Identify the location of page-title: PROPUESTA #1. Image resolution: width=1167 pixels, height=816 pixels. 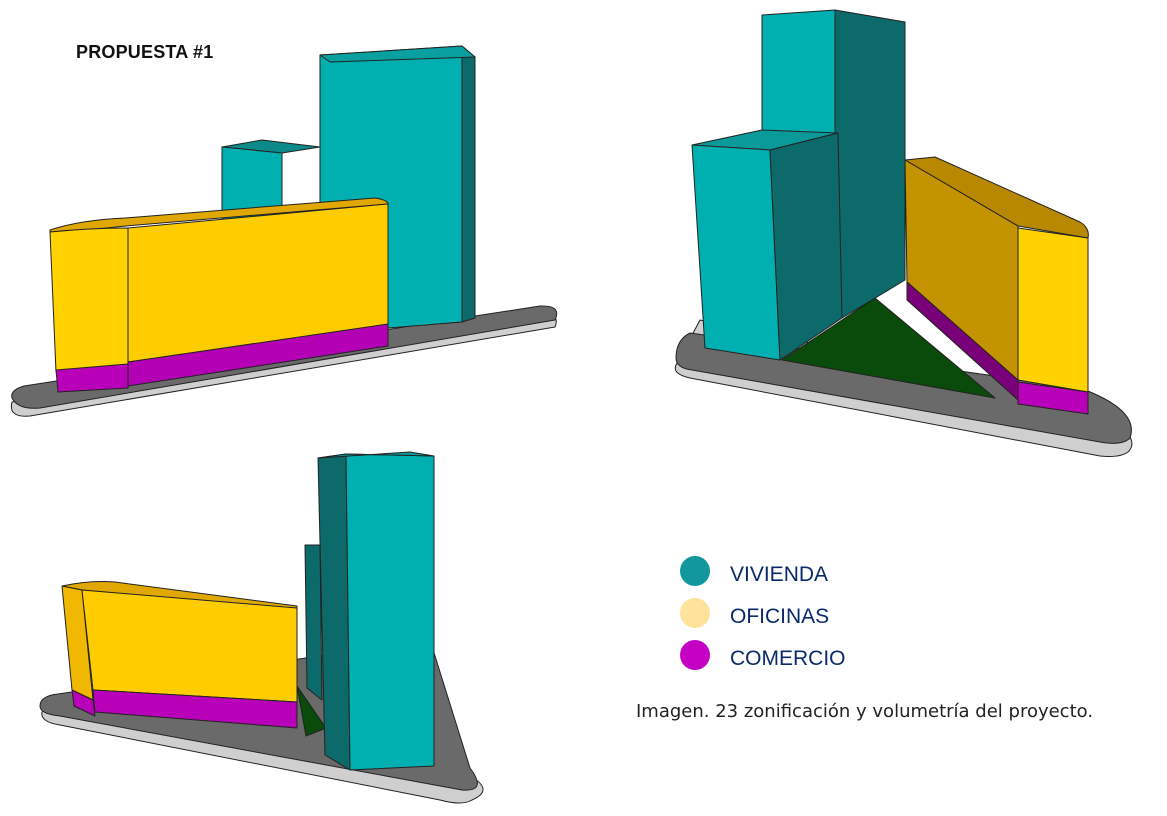
(145, 52).